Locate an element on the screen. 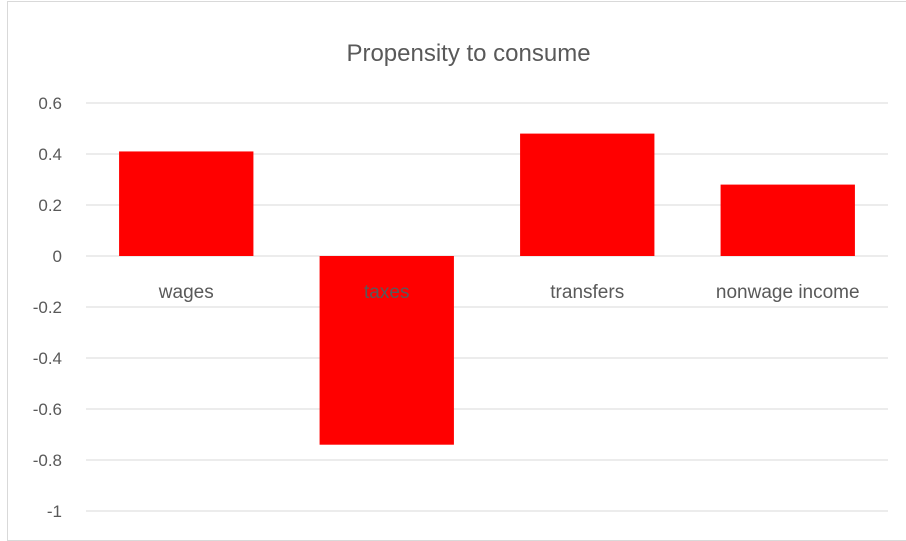  y-tick-label: 0.6 is located at coordinates (50, 103).